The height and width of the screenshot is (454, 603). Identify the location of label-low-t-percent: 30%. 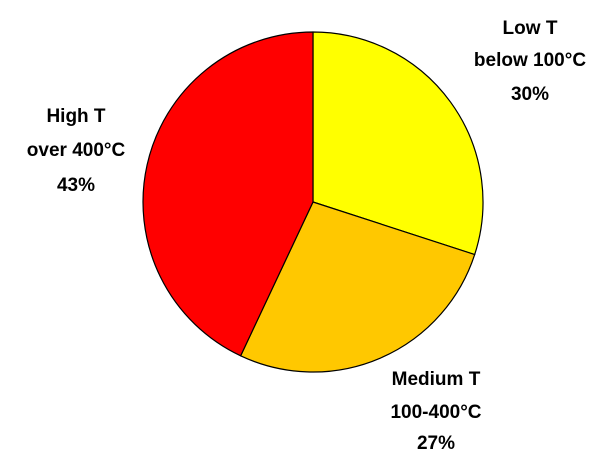
(530, 94).